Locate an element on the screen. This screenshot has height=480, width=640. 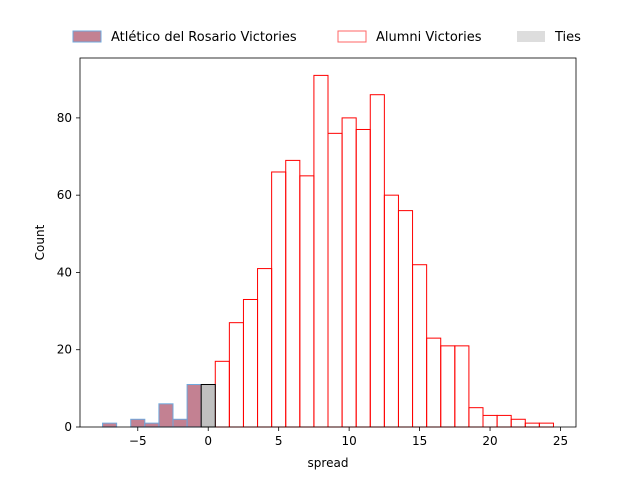
y-axis-label: Count is located at coordinates (40, 242).